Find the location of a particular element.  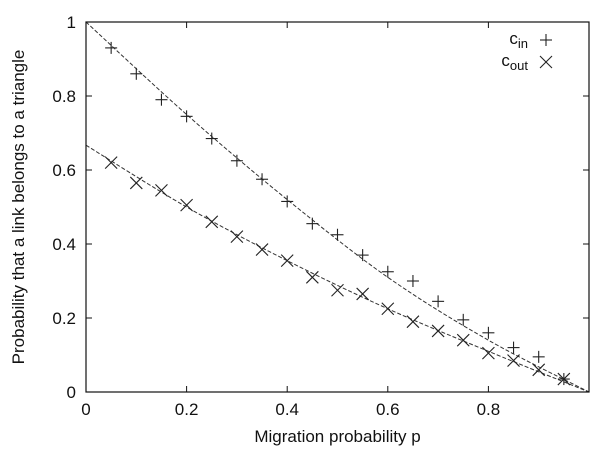

x-axis-label: Migration probability p is located at coordinates (337, 436).